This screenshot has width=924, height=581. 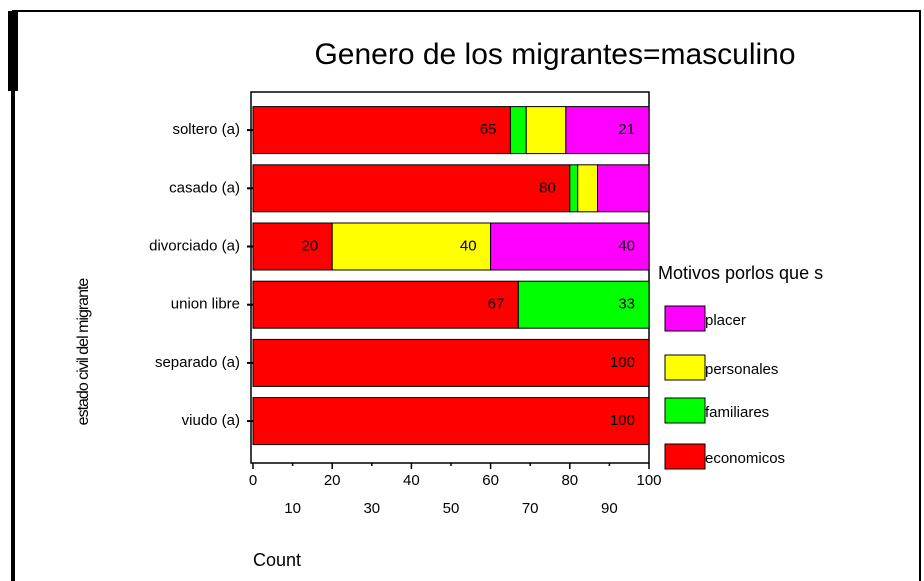 I want to click on data-label: 20, so click(x=310, y=245).